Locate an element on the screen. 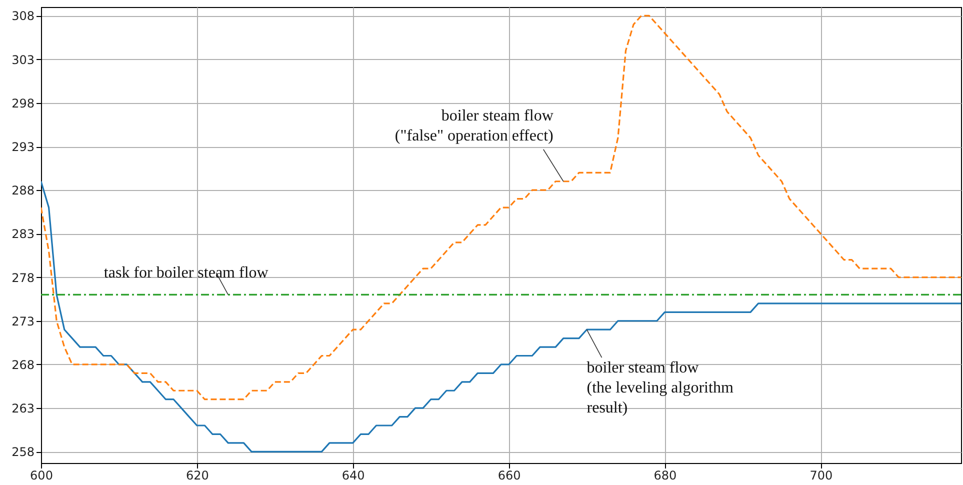  y-tick-label: 258 is located at coordinates (23, 452).